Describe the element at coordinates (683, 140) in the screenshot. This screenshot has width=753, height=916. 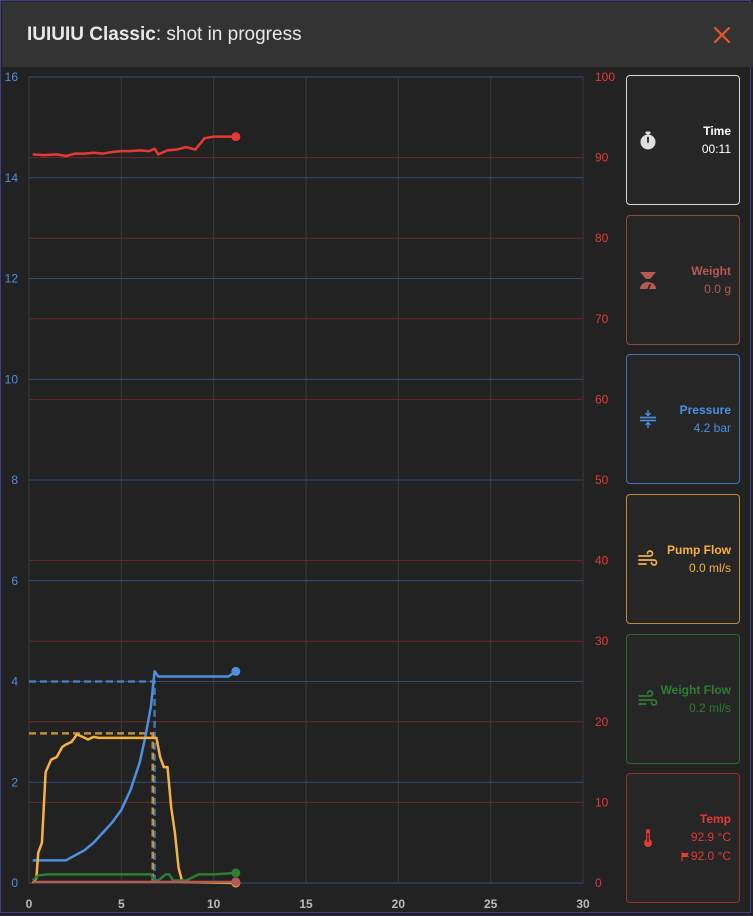
I see `time-card: Time 00:11` at that location.